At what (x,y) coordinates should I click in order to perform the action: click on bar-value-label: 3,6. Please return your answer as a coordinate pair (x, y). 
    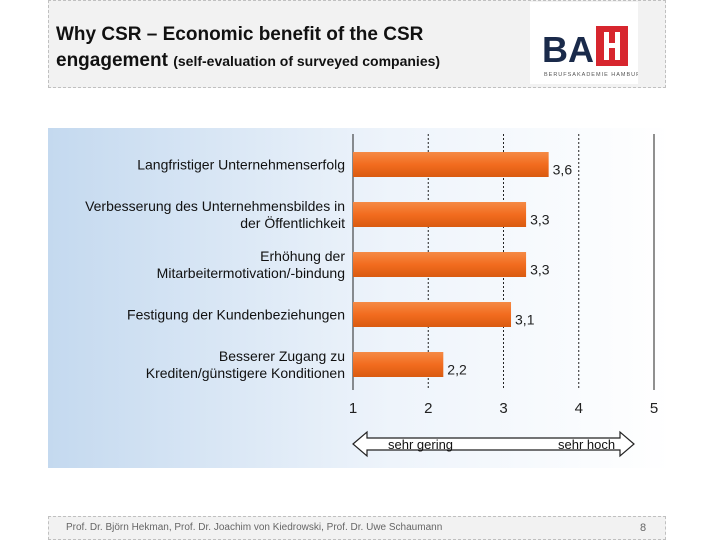
    Looking at the image, I should click on (563, 170).